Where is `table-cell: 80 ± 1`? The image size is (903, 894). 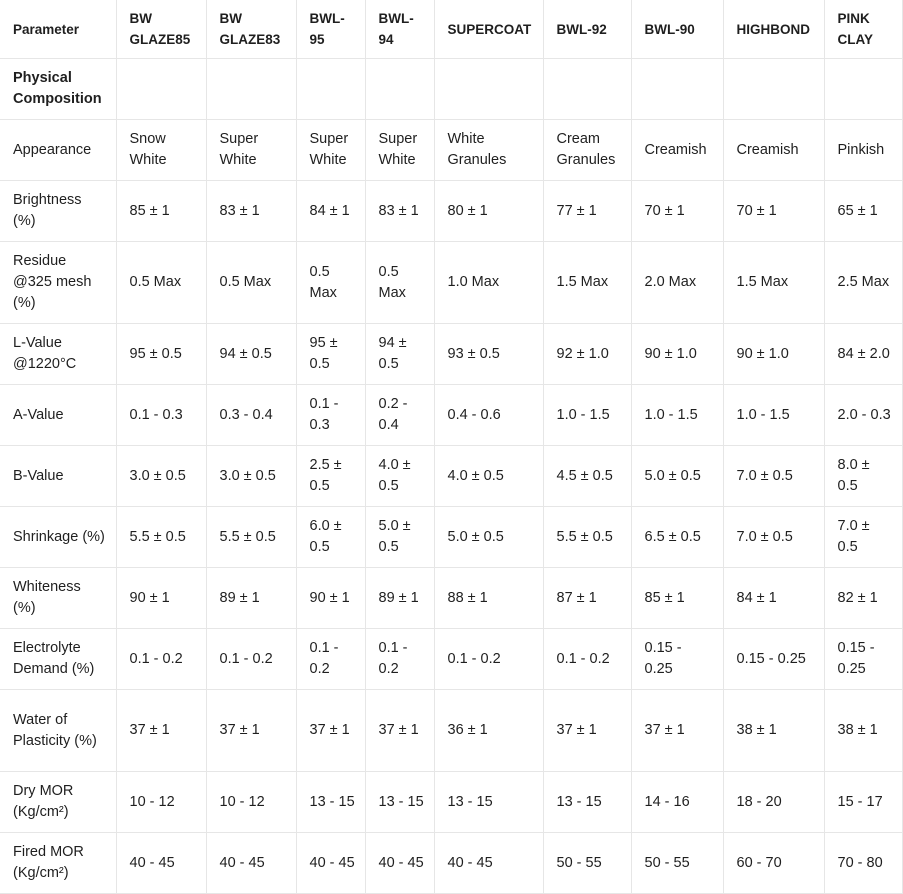 table-cell: 80 ± 1 is located at coordinates (489, 211).